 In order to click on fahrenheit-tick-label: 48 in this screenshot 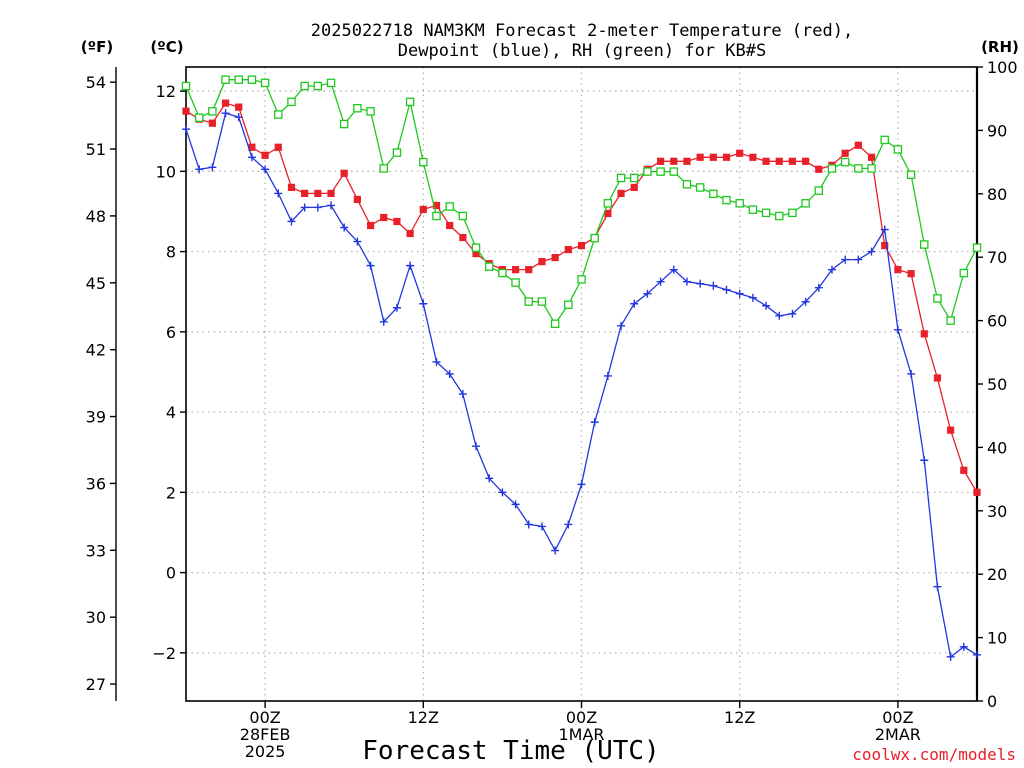, I will do `click(96, 216)`.